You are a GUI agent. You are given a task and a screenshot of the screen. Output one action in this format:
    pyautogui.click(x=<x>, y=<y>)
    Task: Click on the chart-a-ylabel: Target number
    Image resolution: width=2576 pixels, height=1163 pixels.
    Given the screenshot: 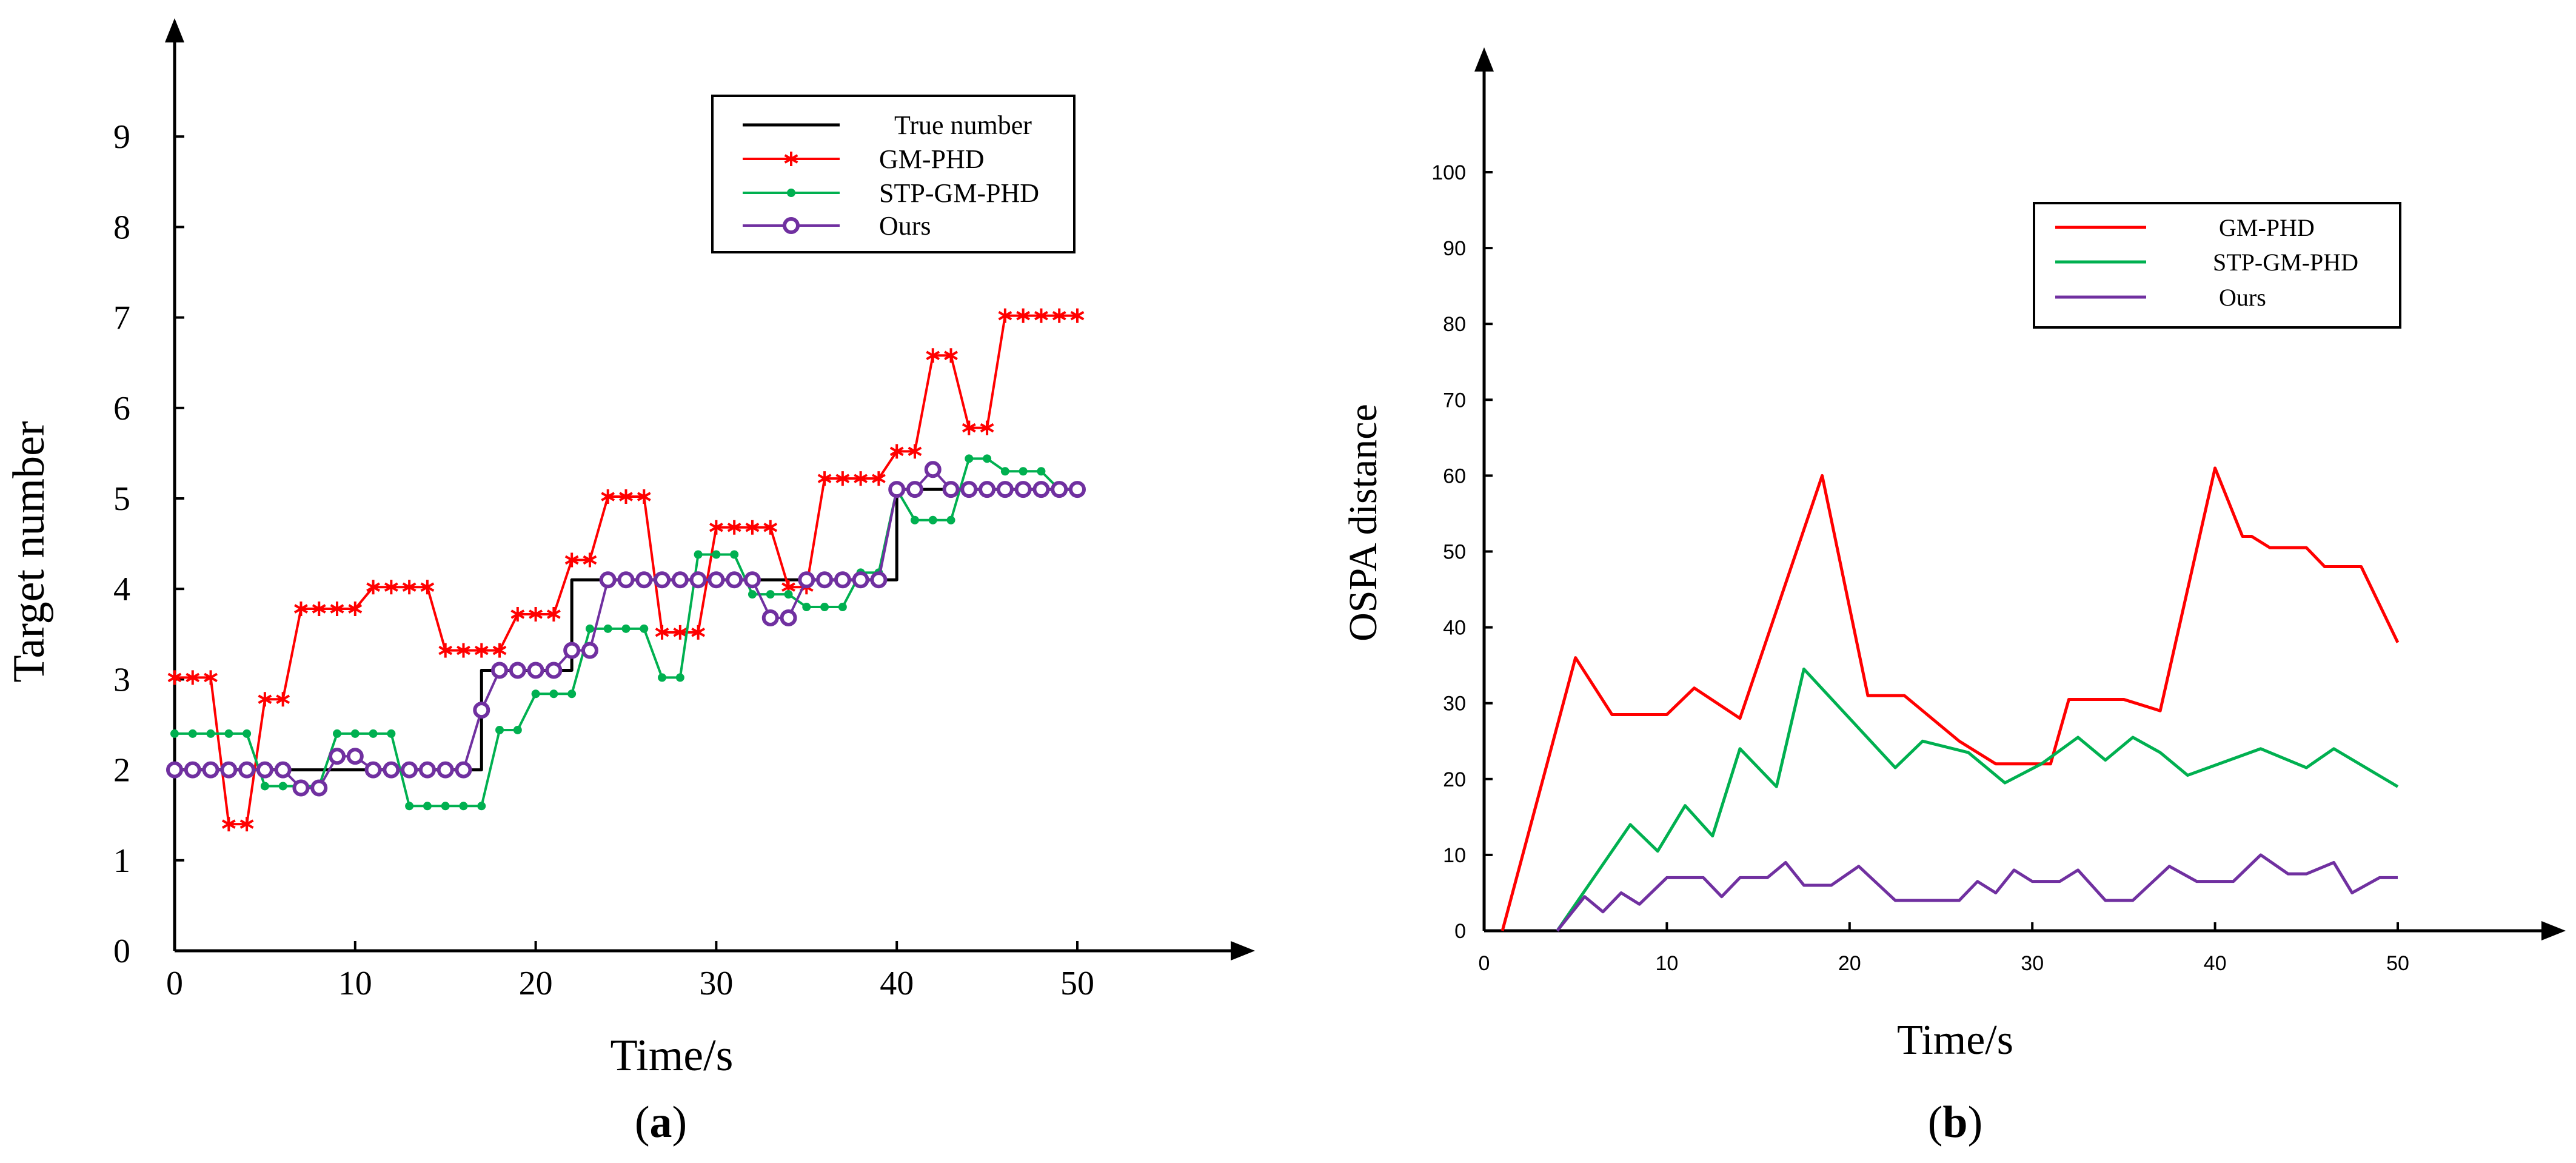 What is the action you would take?
    pyautogui.click(x=29, y=551)
    